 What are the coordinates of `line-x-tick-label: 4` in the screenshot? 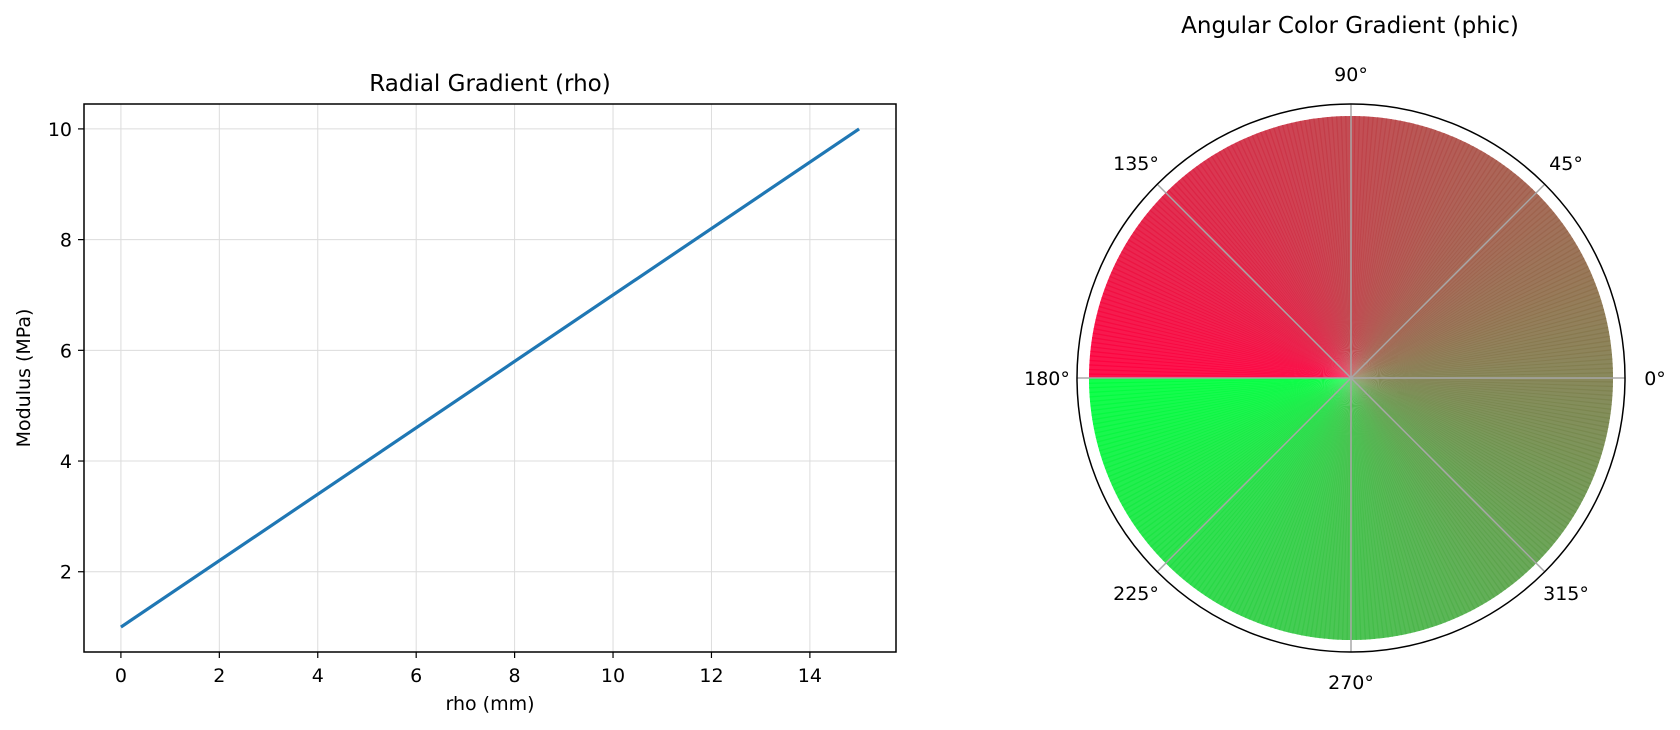 It's located at (318, 676).